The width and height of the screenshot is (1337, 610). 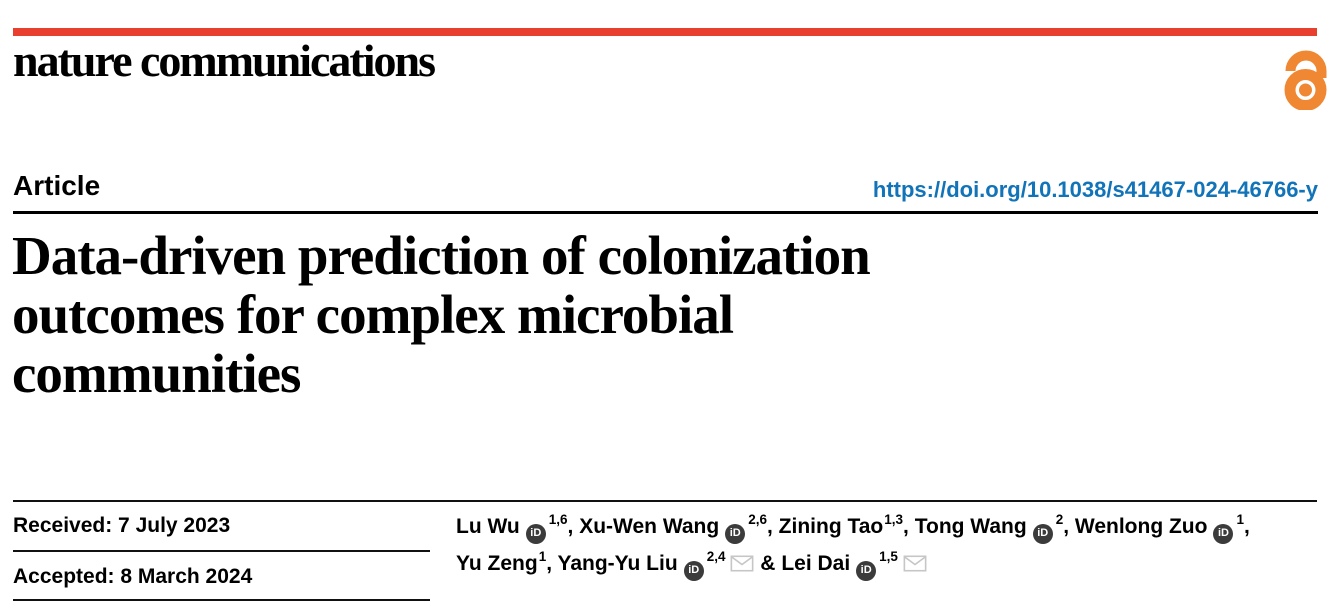 What do you see at coordinates (221, 600) in the screenshot?
I see `dates-bottom-rule` at bounding box center [221, 600].